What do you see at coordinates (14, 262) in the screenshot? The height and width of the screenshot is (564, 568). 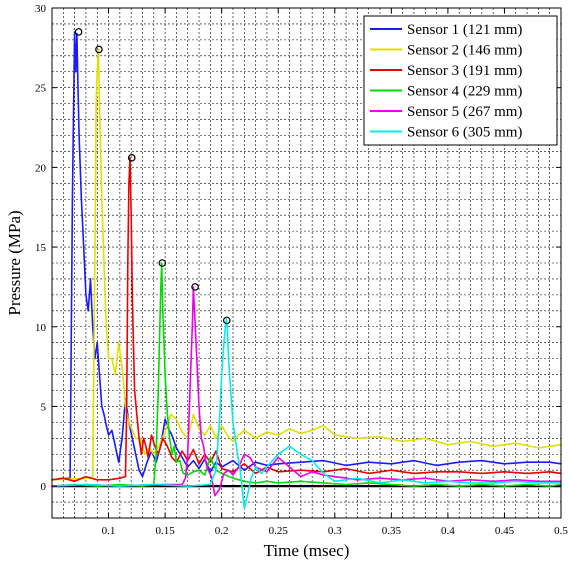 I see `y-axis-title: Pressure (MPa)` at bounding box center [14, 262].